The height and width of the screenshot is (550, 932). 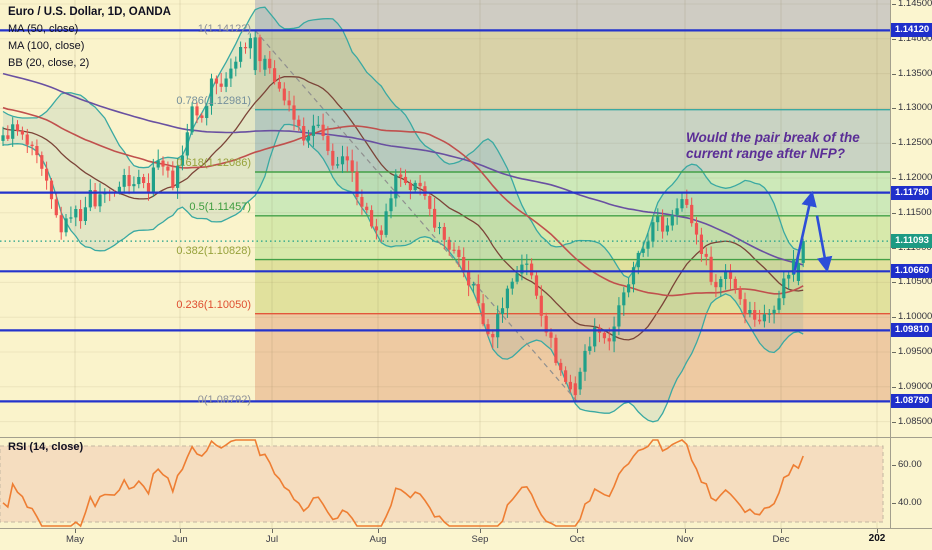 I want to click on month-label-jun: Jun, so click(x=180, y=539).